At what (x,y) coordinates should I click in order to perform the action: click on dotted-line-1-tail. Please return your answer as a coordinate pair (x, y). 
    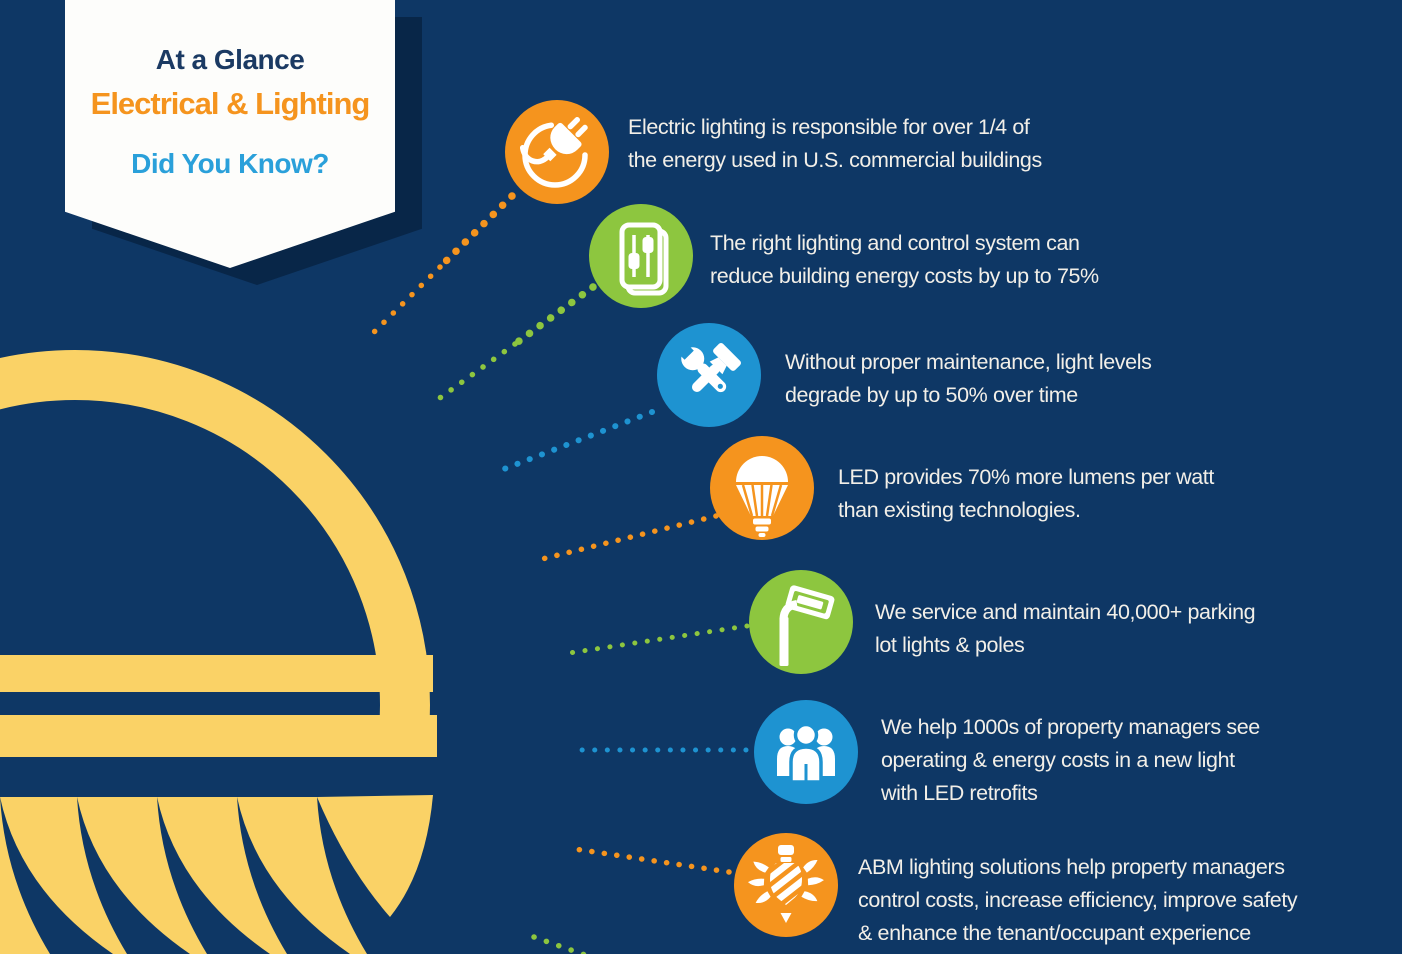
    Looking at the image, I should click on (404, 302).